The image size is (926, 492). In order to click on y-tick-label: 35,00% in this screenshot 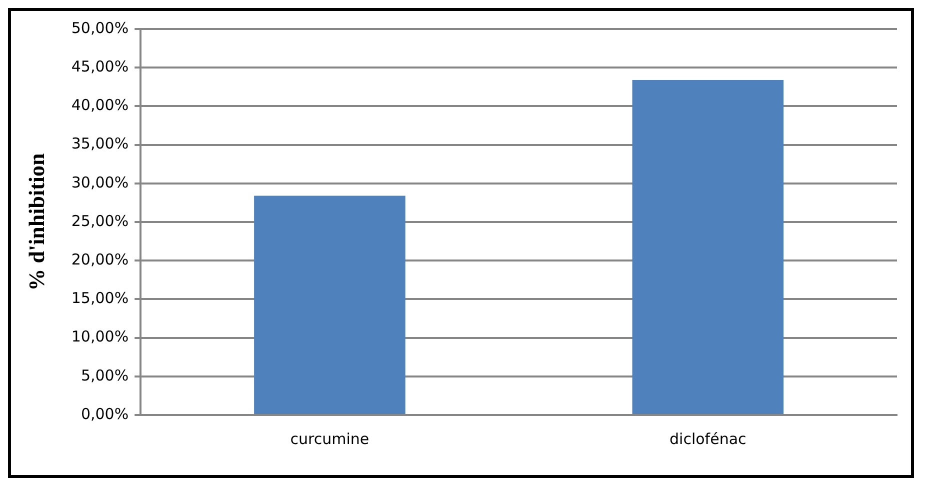, I will do `click(100, 143)`.